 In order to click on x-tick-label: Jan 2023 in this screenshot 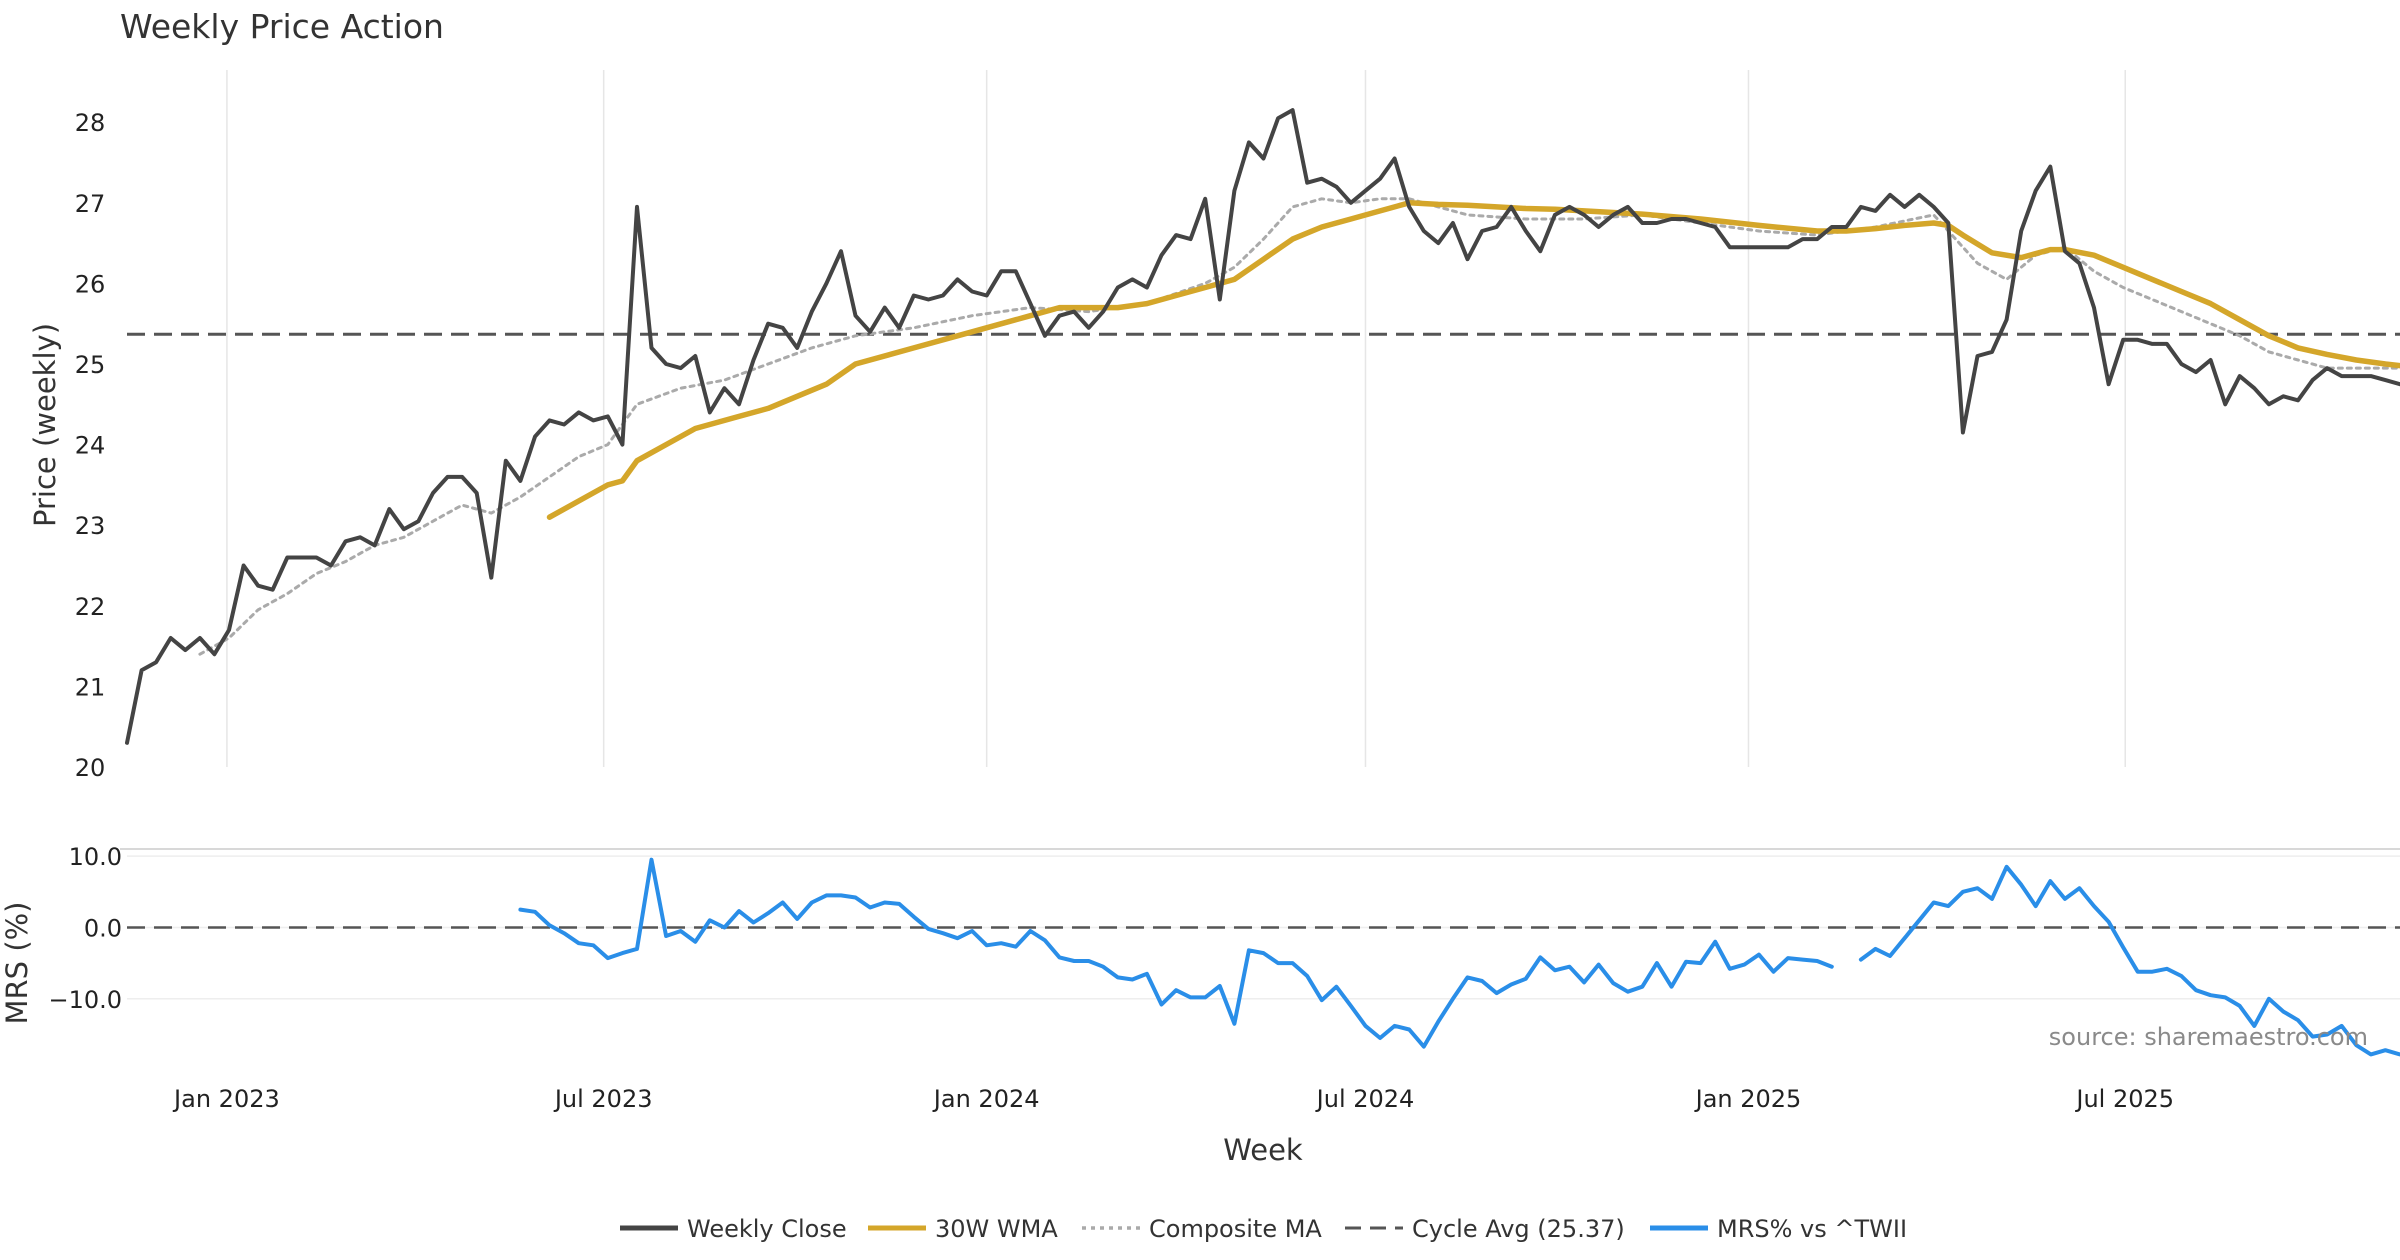, I will do `click(226, 1099)`.